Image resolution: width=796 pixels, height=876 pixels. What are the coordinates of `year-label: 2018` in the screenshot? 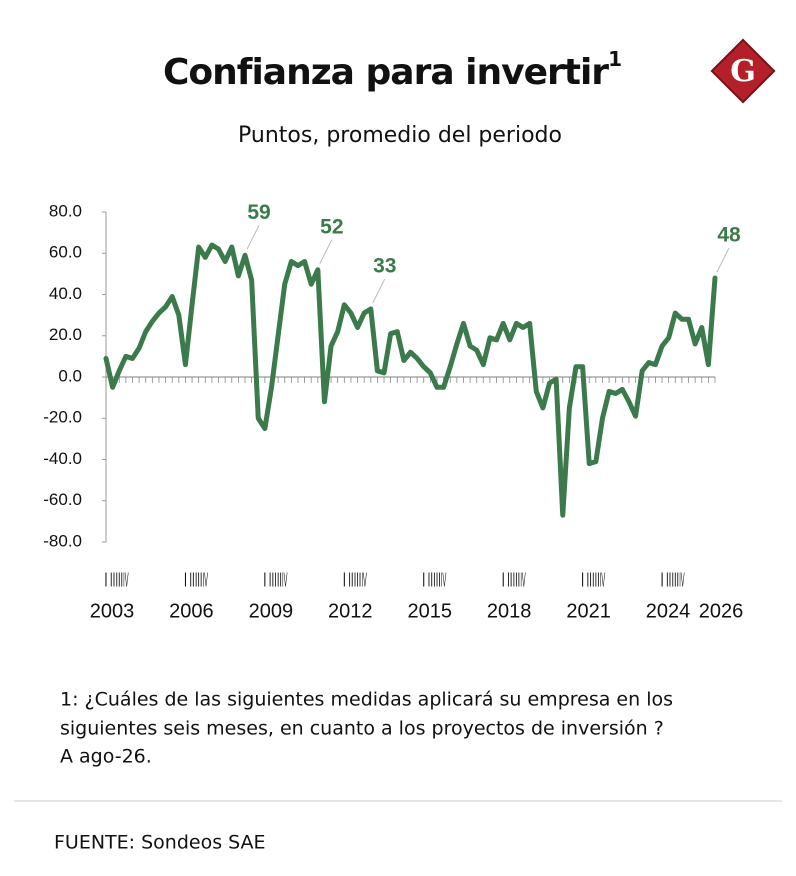 It's located at (509, 611).